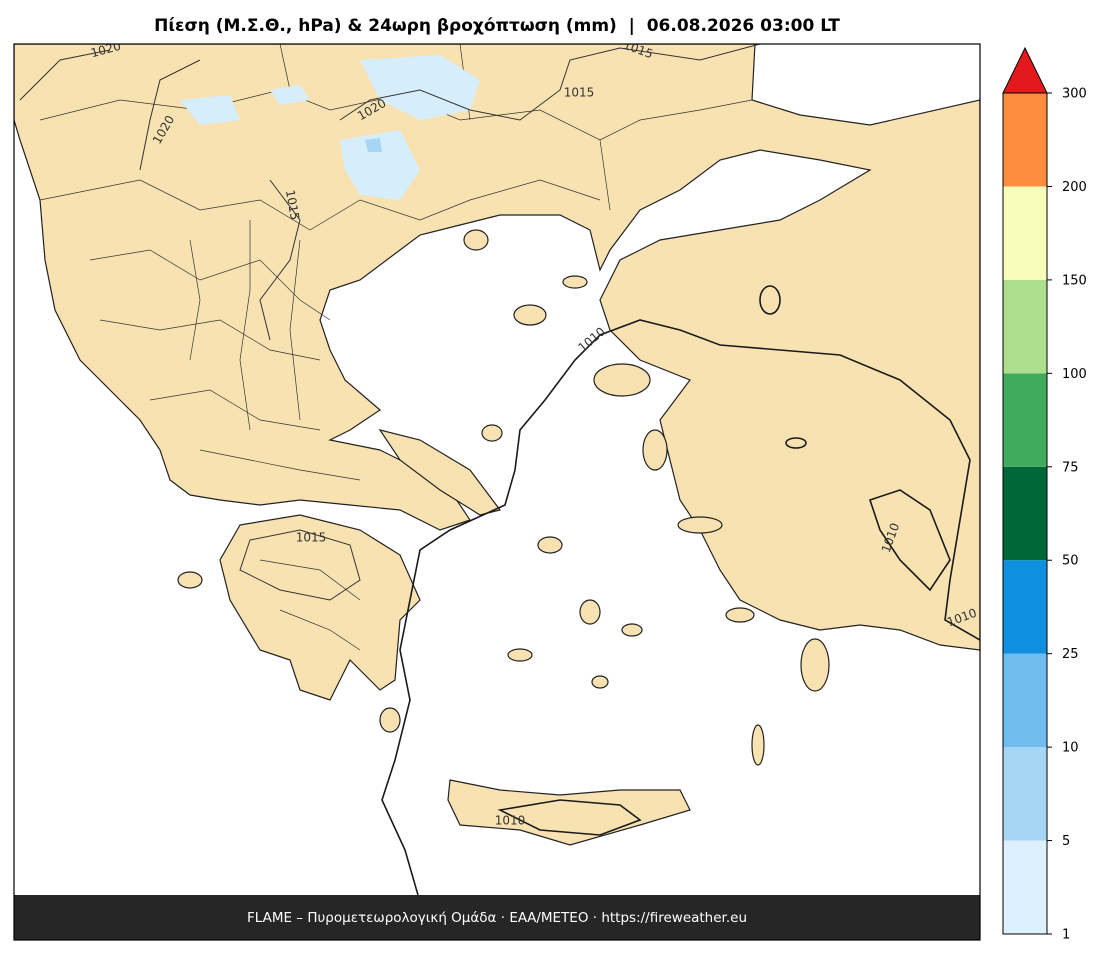 This screenshot has height=962, width=1108. I want to click on colorbar-tick-label: 1, so click(1066, 935).